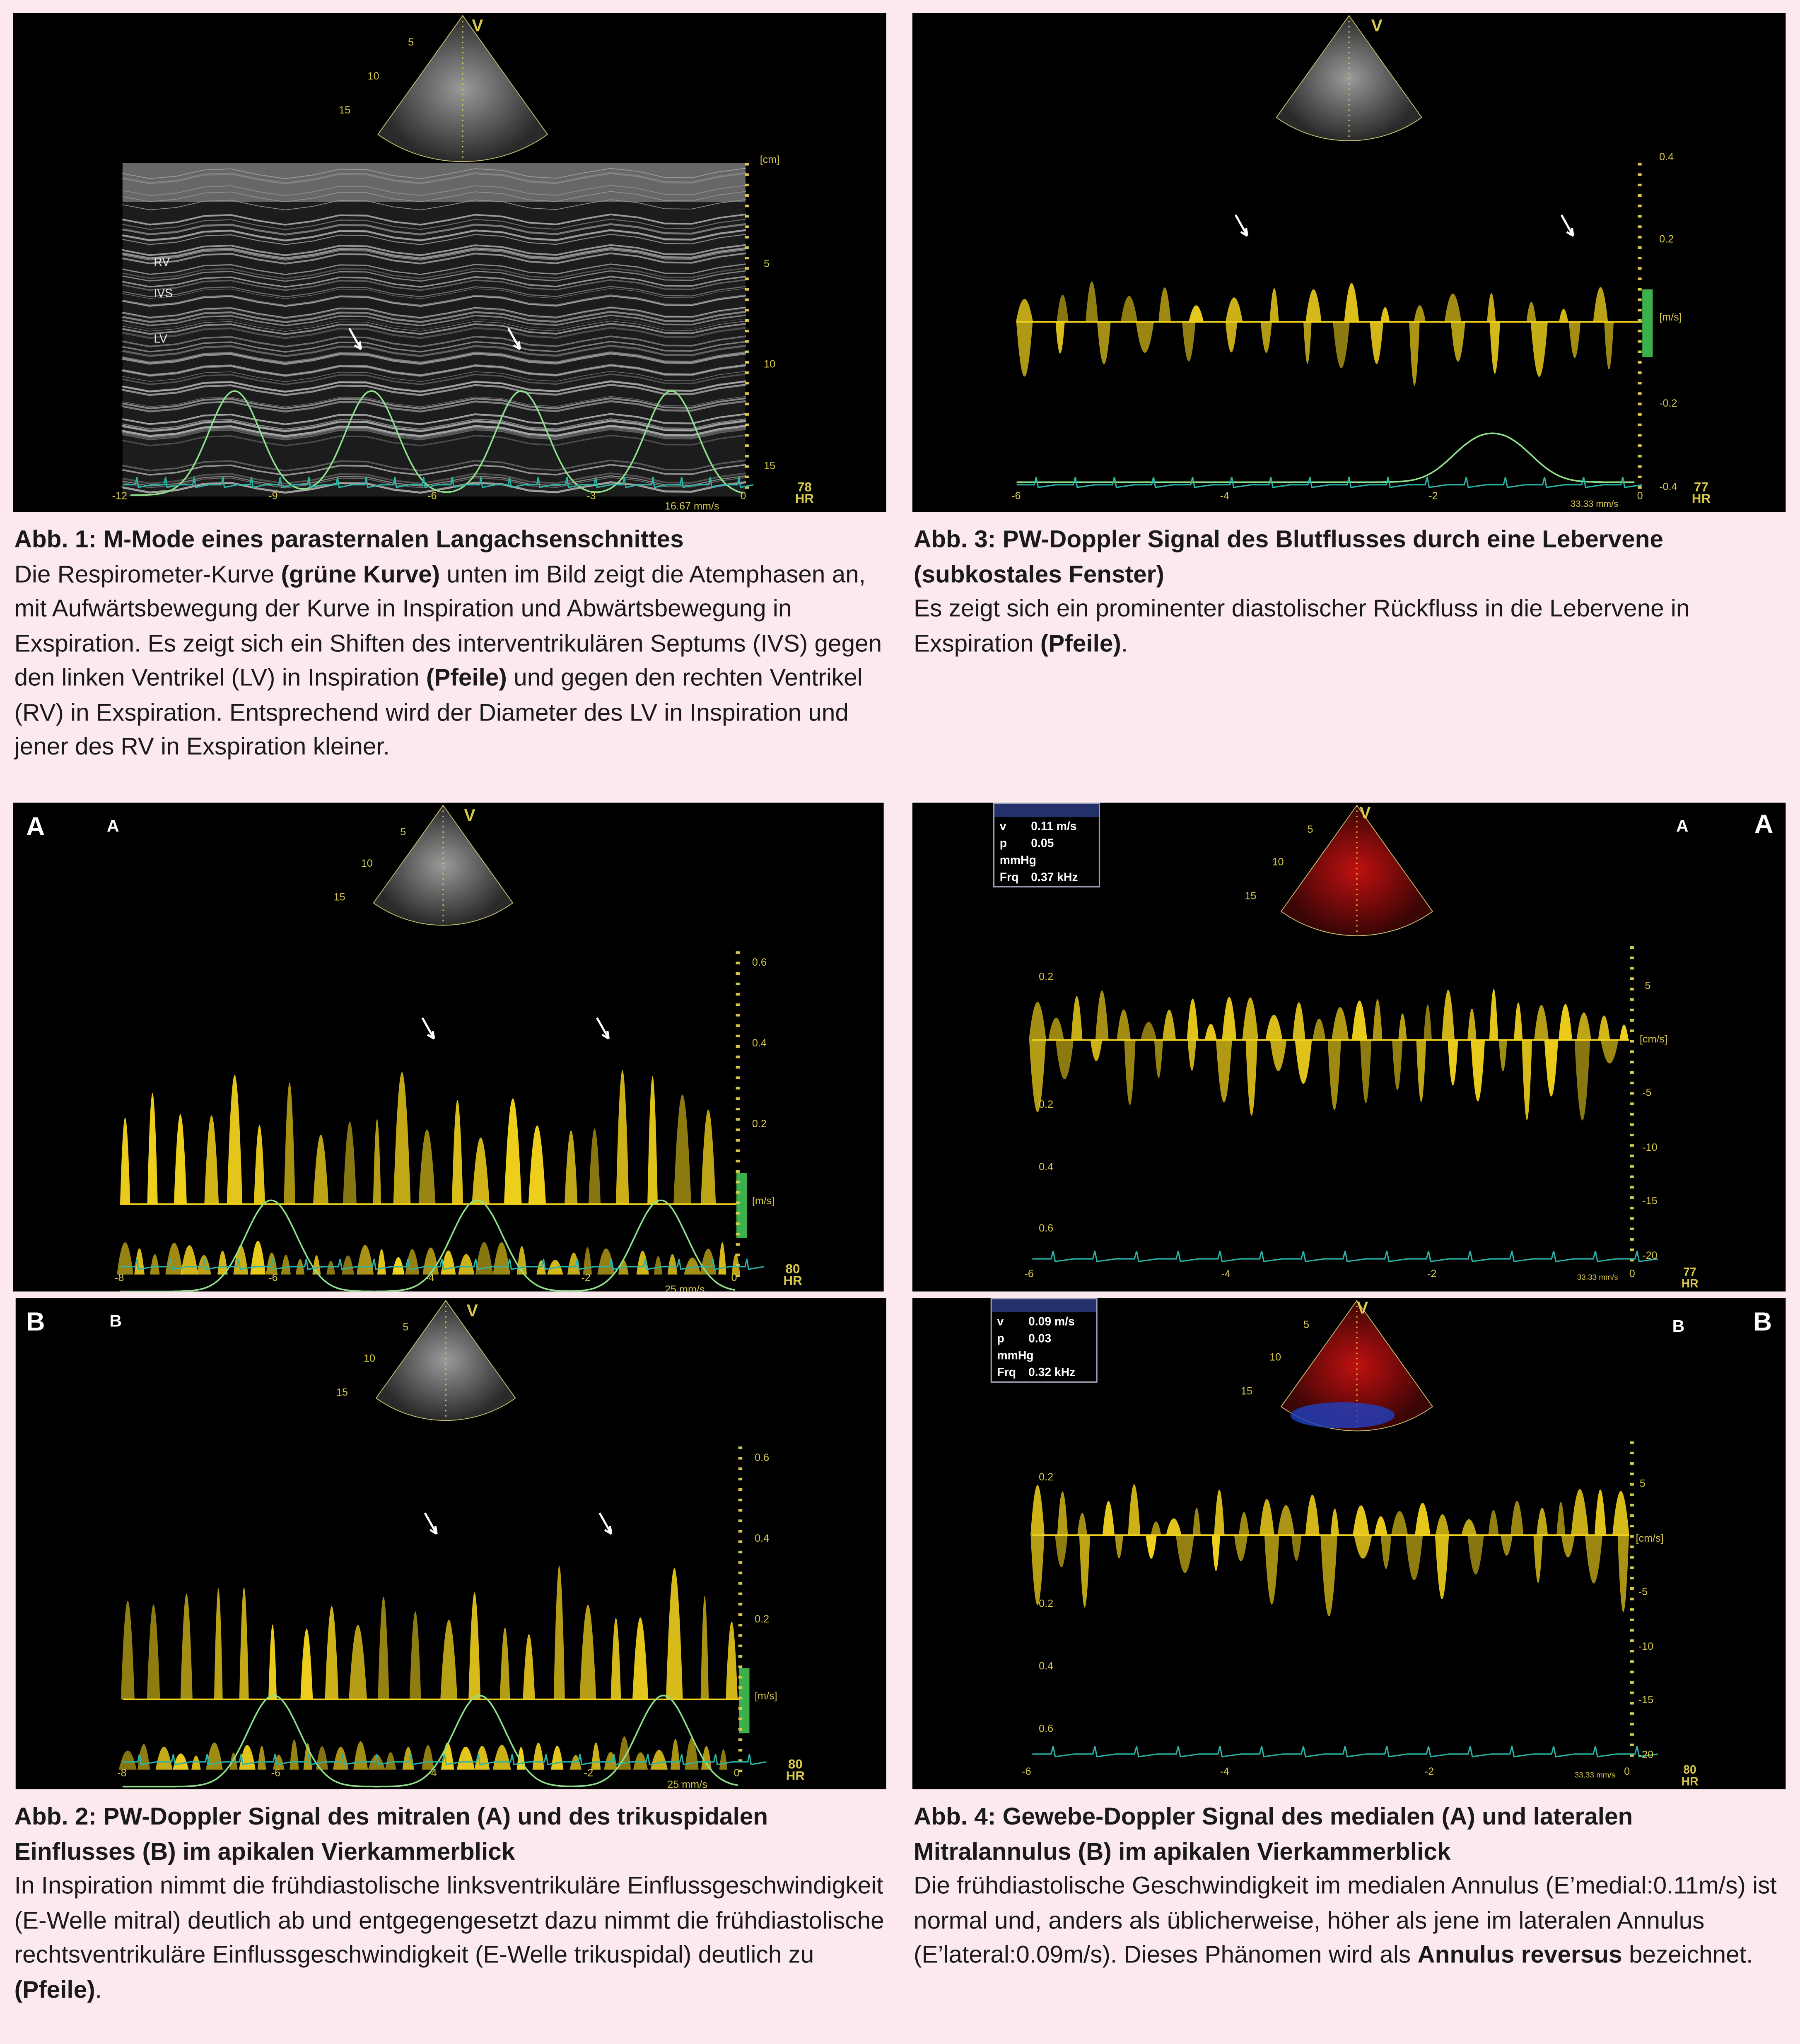 This screenshot has height=2044, width=1800. What do you see at coordinates (1678, 1326) in the screenshot?
I see `panel-letter-small: B` at bounding box center [1678, 1326].